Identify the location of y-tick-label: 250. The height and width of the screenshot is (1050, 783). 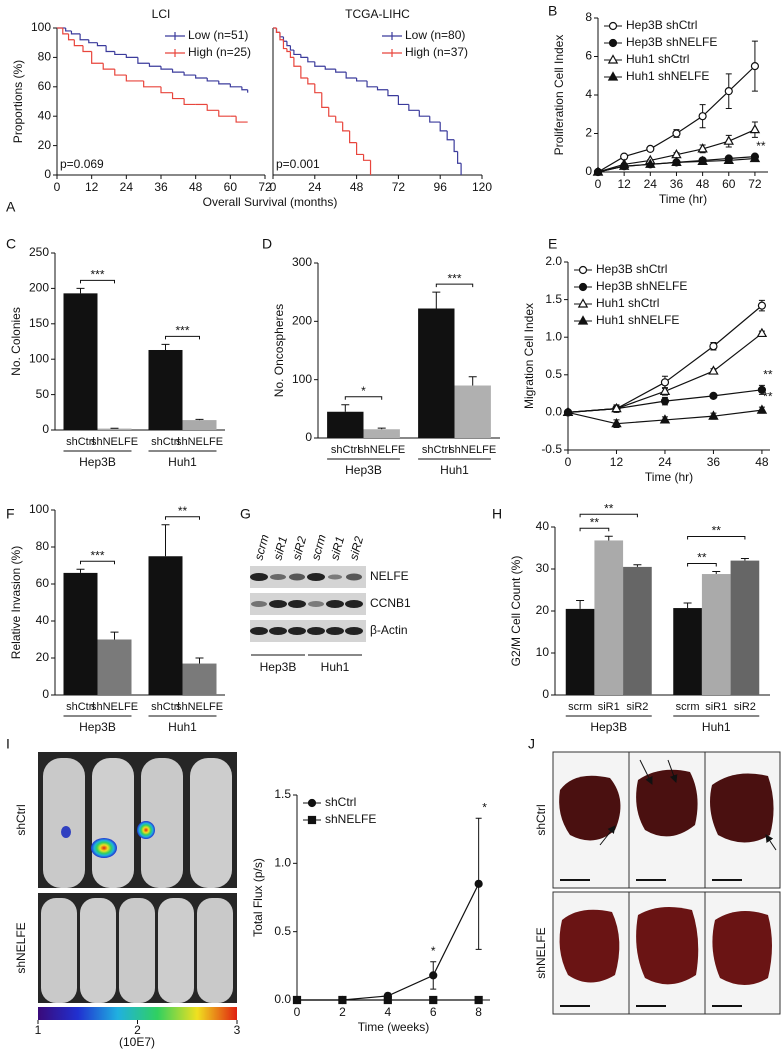
(39, 252).